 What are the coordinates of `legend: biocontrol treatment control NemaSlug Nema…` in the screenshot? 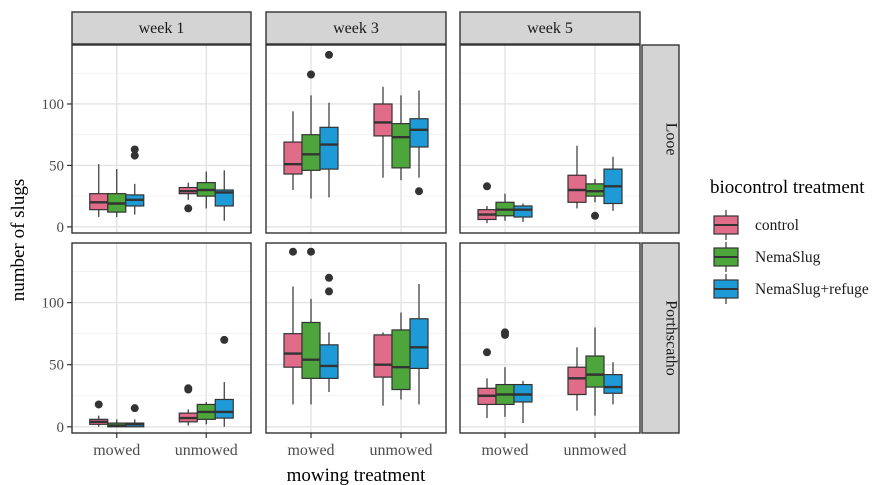 It's located at (789, 240).